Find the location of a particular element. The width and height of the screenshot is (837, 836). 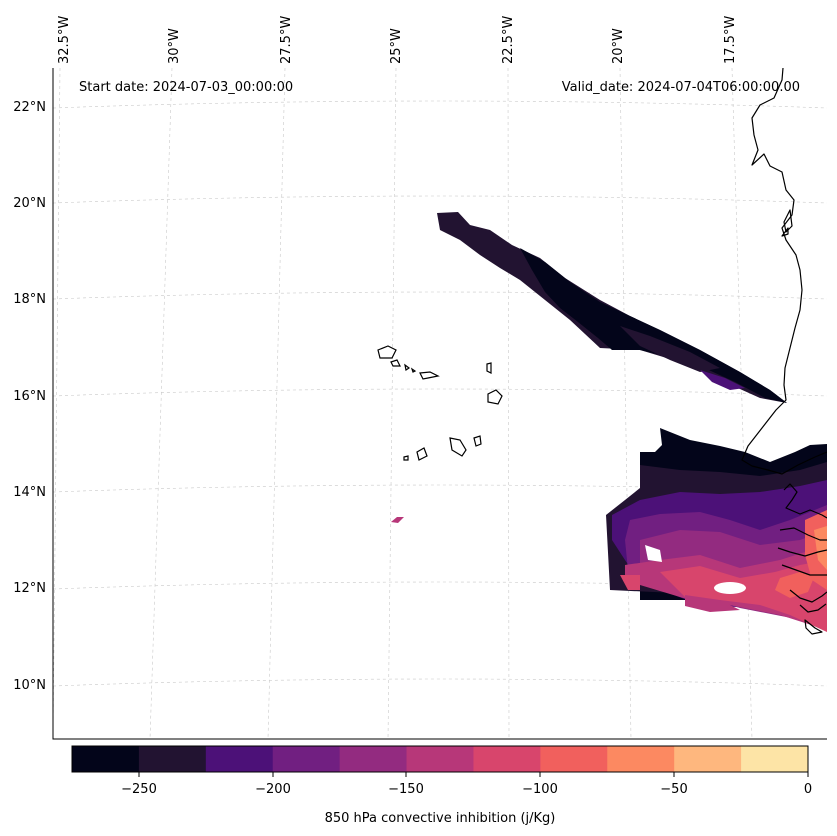

lon-tick-label: 25°W is located at coordinates (396, 46).